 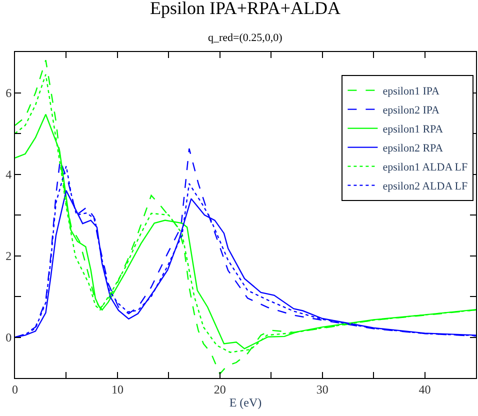 What do you see at coordinates (245, 402) in the screenshot?
I see `x-axis-title: E (eV)` at bounding box center [245, 402].